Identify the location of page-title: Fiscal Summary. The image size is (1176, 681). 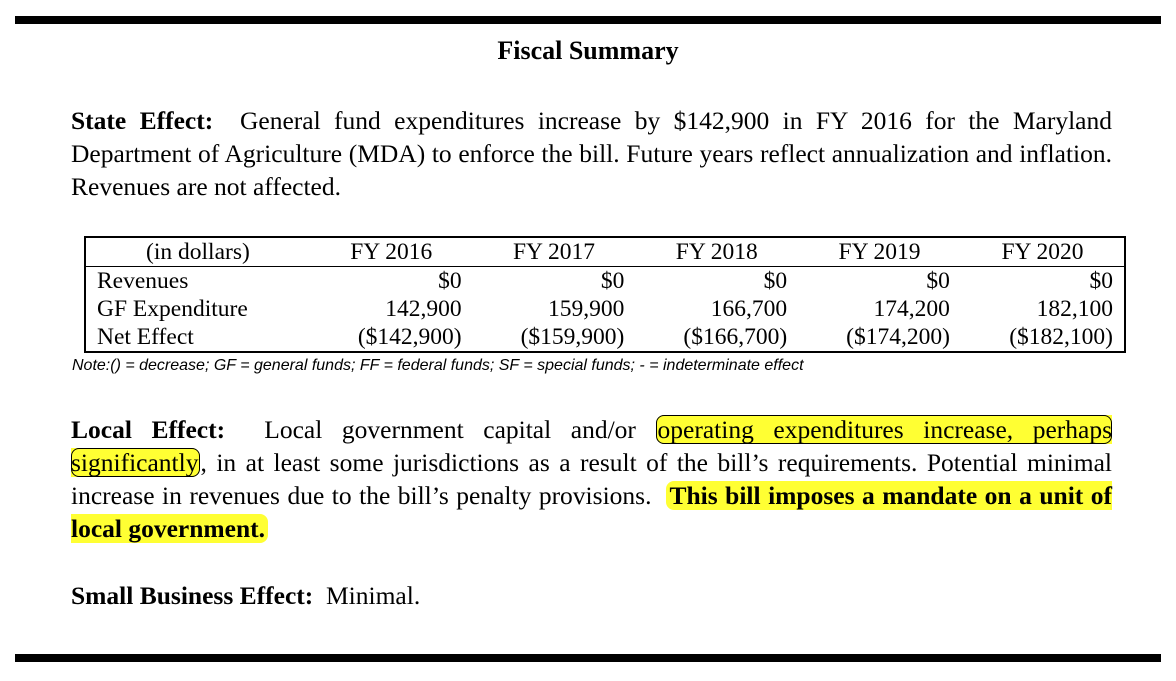
(588, 50).